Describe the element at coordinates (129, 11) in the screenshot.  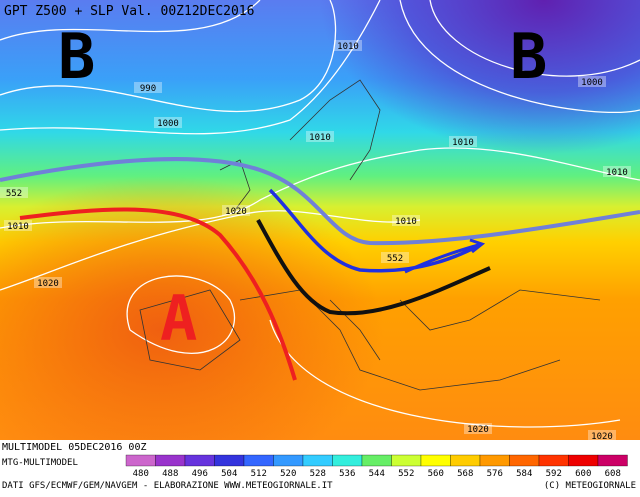
I see `title: GPT Z500 + SLP Val. 00Z12DEC2016` at that location.